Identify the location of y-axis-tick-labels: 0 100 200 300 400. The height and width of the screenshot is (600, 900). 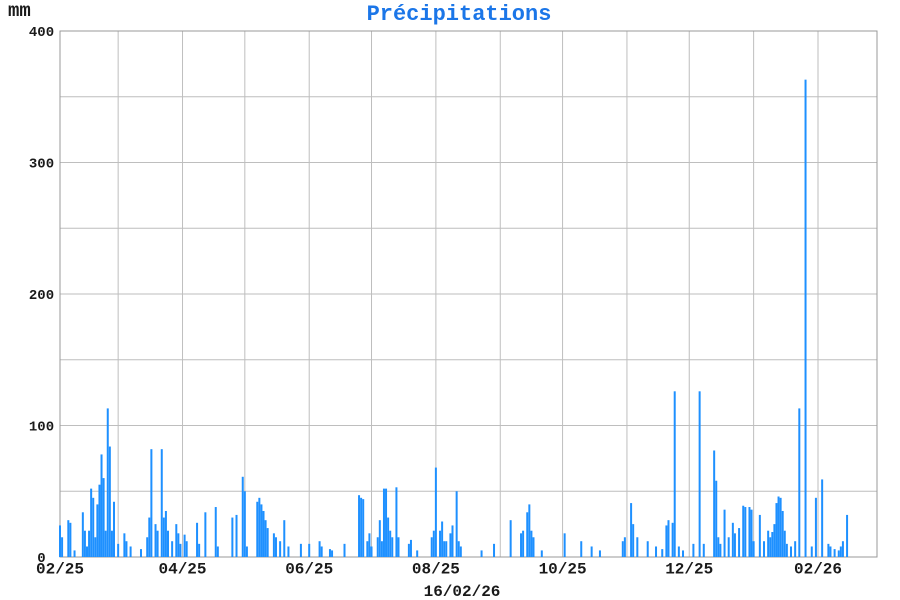
(41, 296).